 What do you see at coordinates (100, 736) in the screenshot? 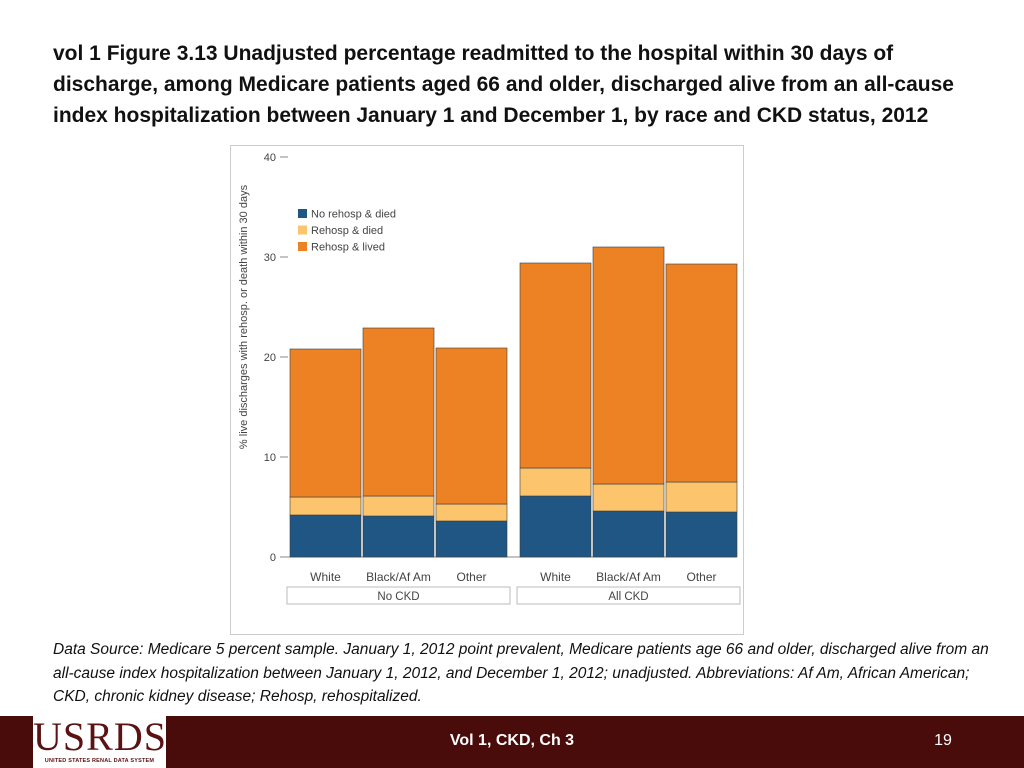
I see `logo-wordmark: USRDS` at bounding box center [100, 736].